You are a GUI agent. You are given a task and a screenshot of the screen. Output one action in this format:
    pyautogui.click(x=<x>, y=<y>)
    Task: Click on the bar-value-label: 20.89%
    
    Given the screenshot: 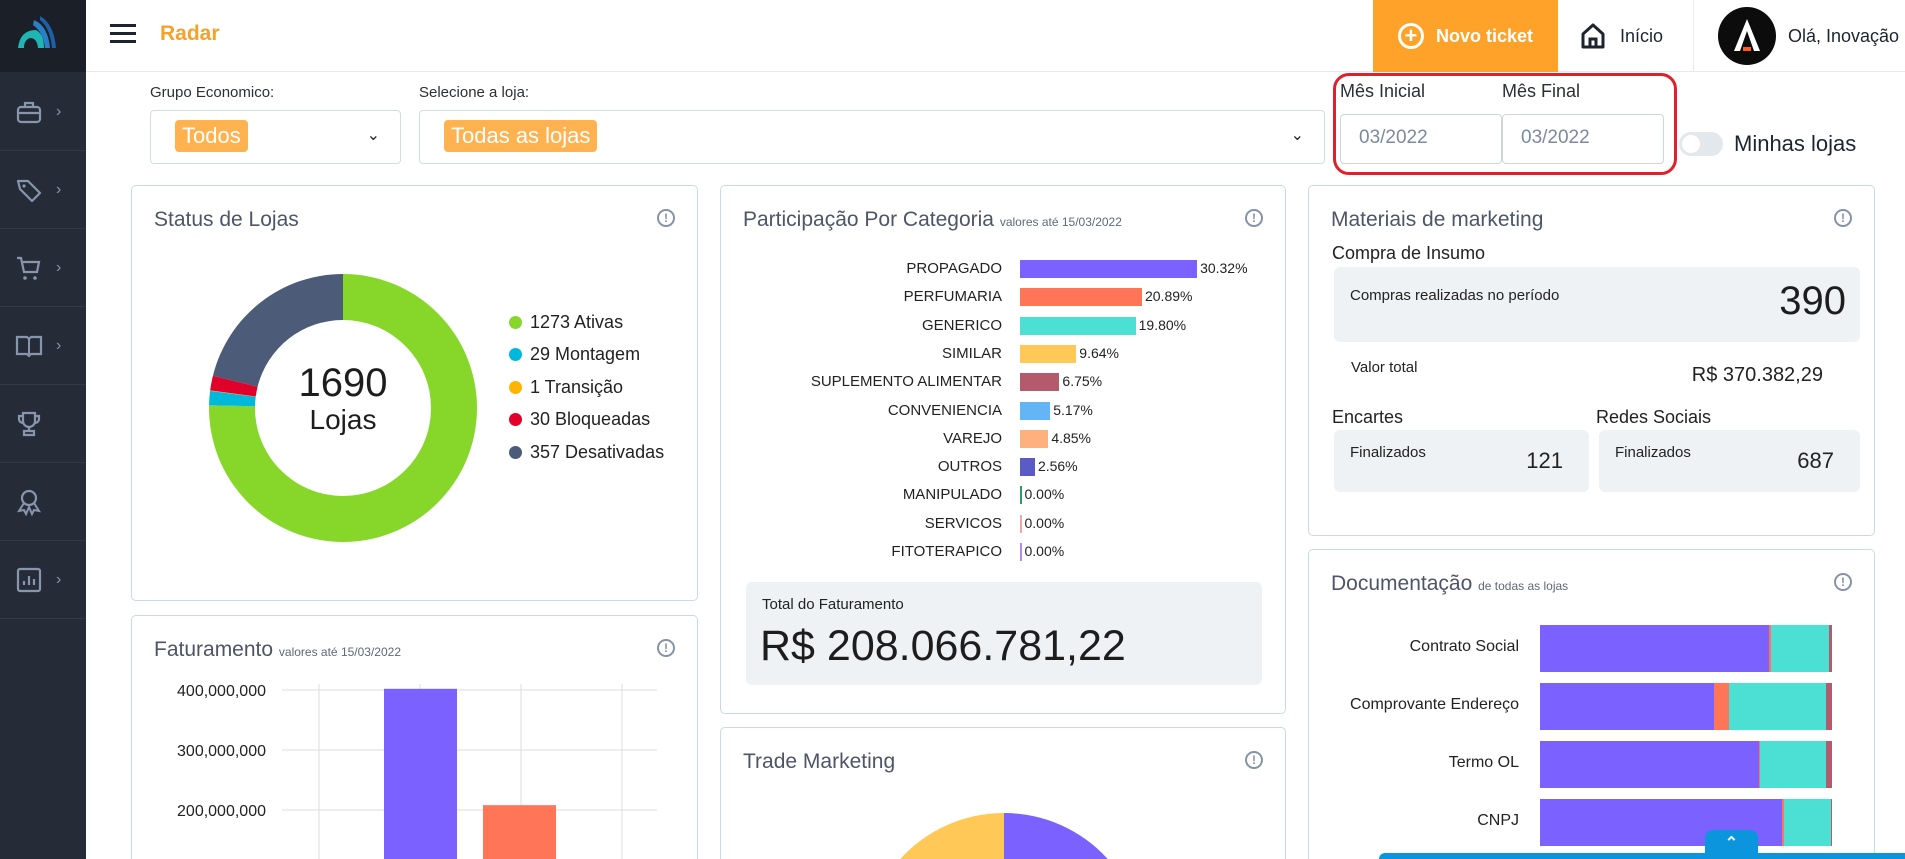 What is the action you would take?
    pyautogui.click(x=1168, y=296)
    